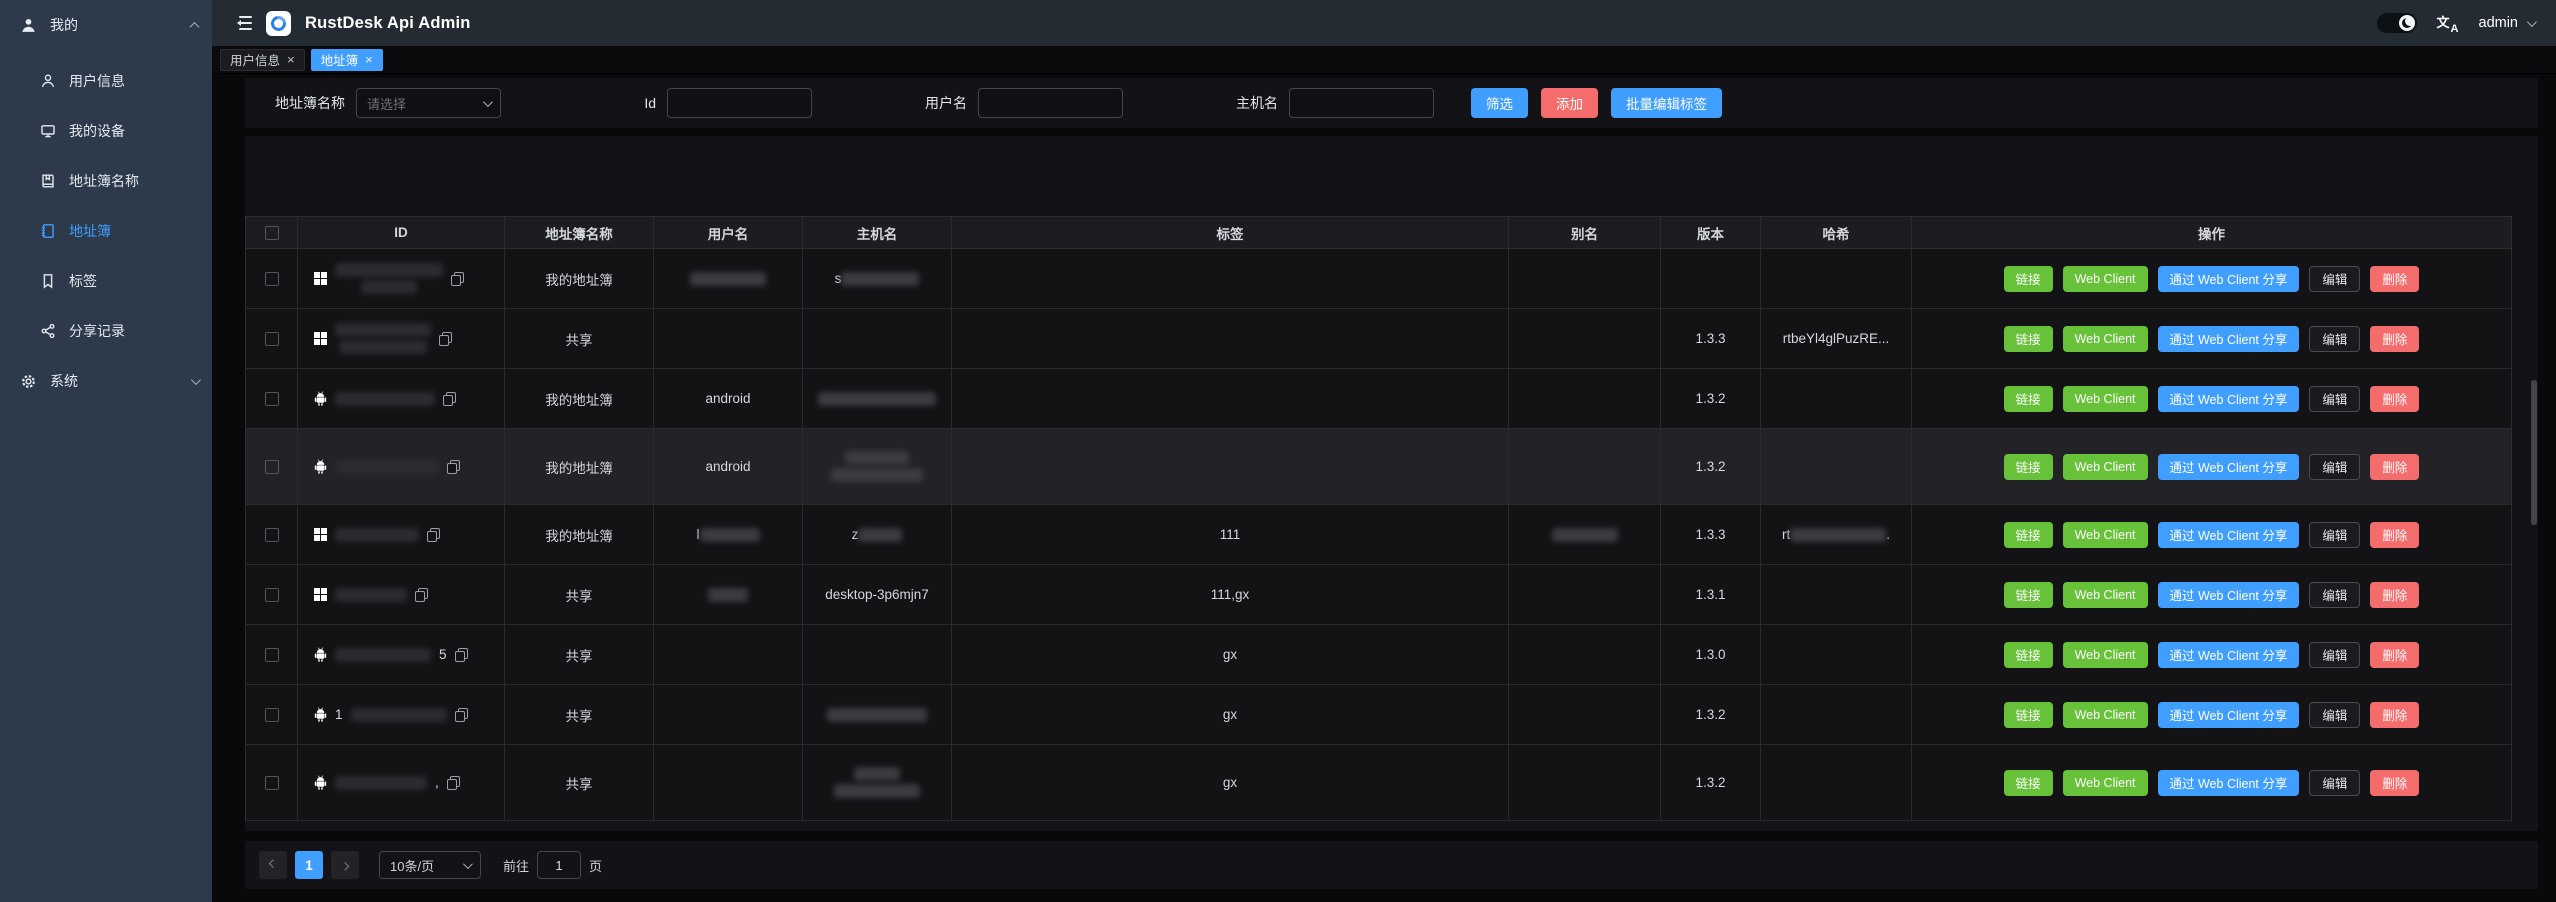 The image size is (2556, 902). What do you see at coordinates (579, 468) in the screenshot?
I see `cell-text: 我的地址簿` at bounding box center [579, 468].